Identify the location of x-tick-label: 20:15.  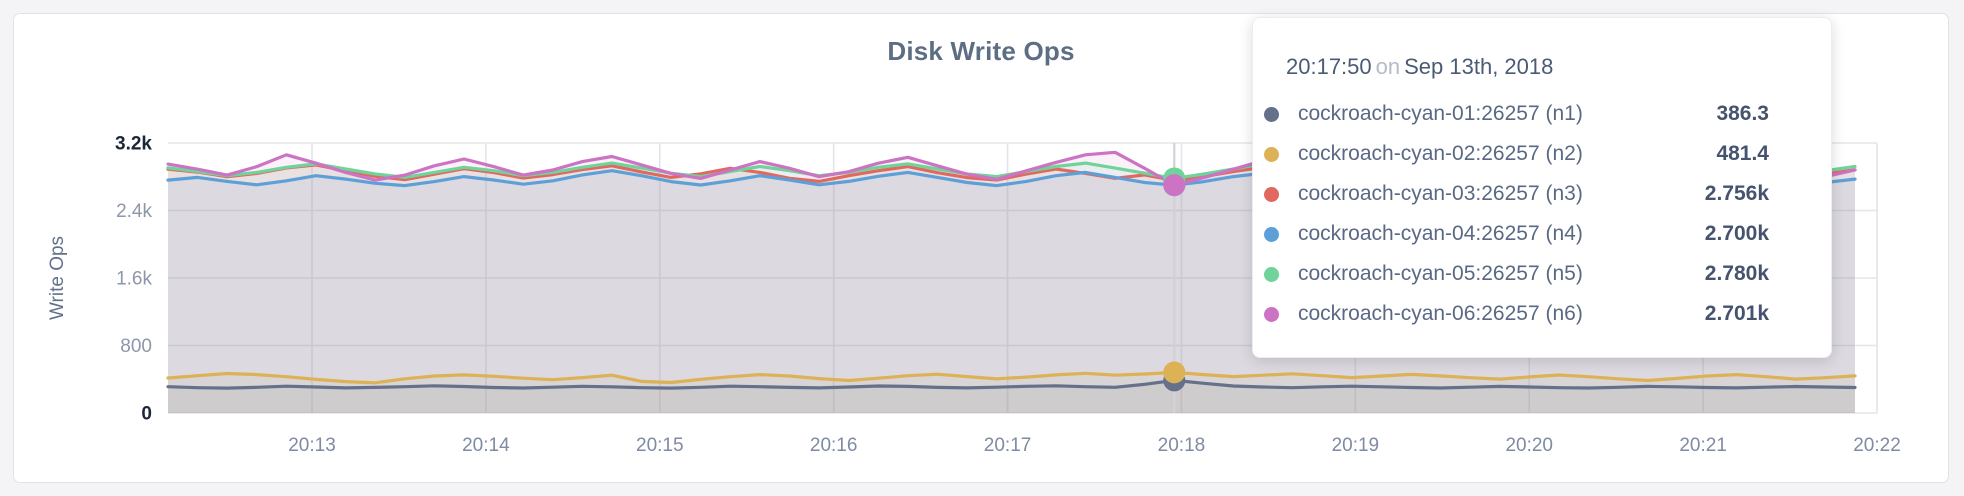
(660, 445).